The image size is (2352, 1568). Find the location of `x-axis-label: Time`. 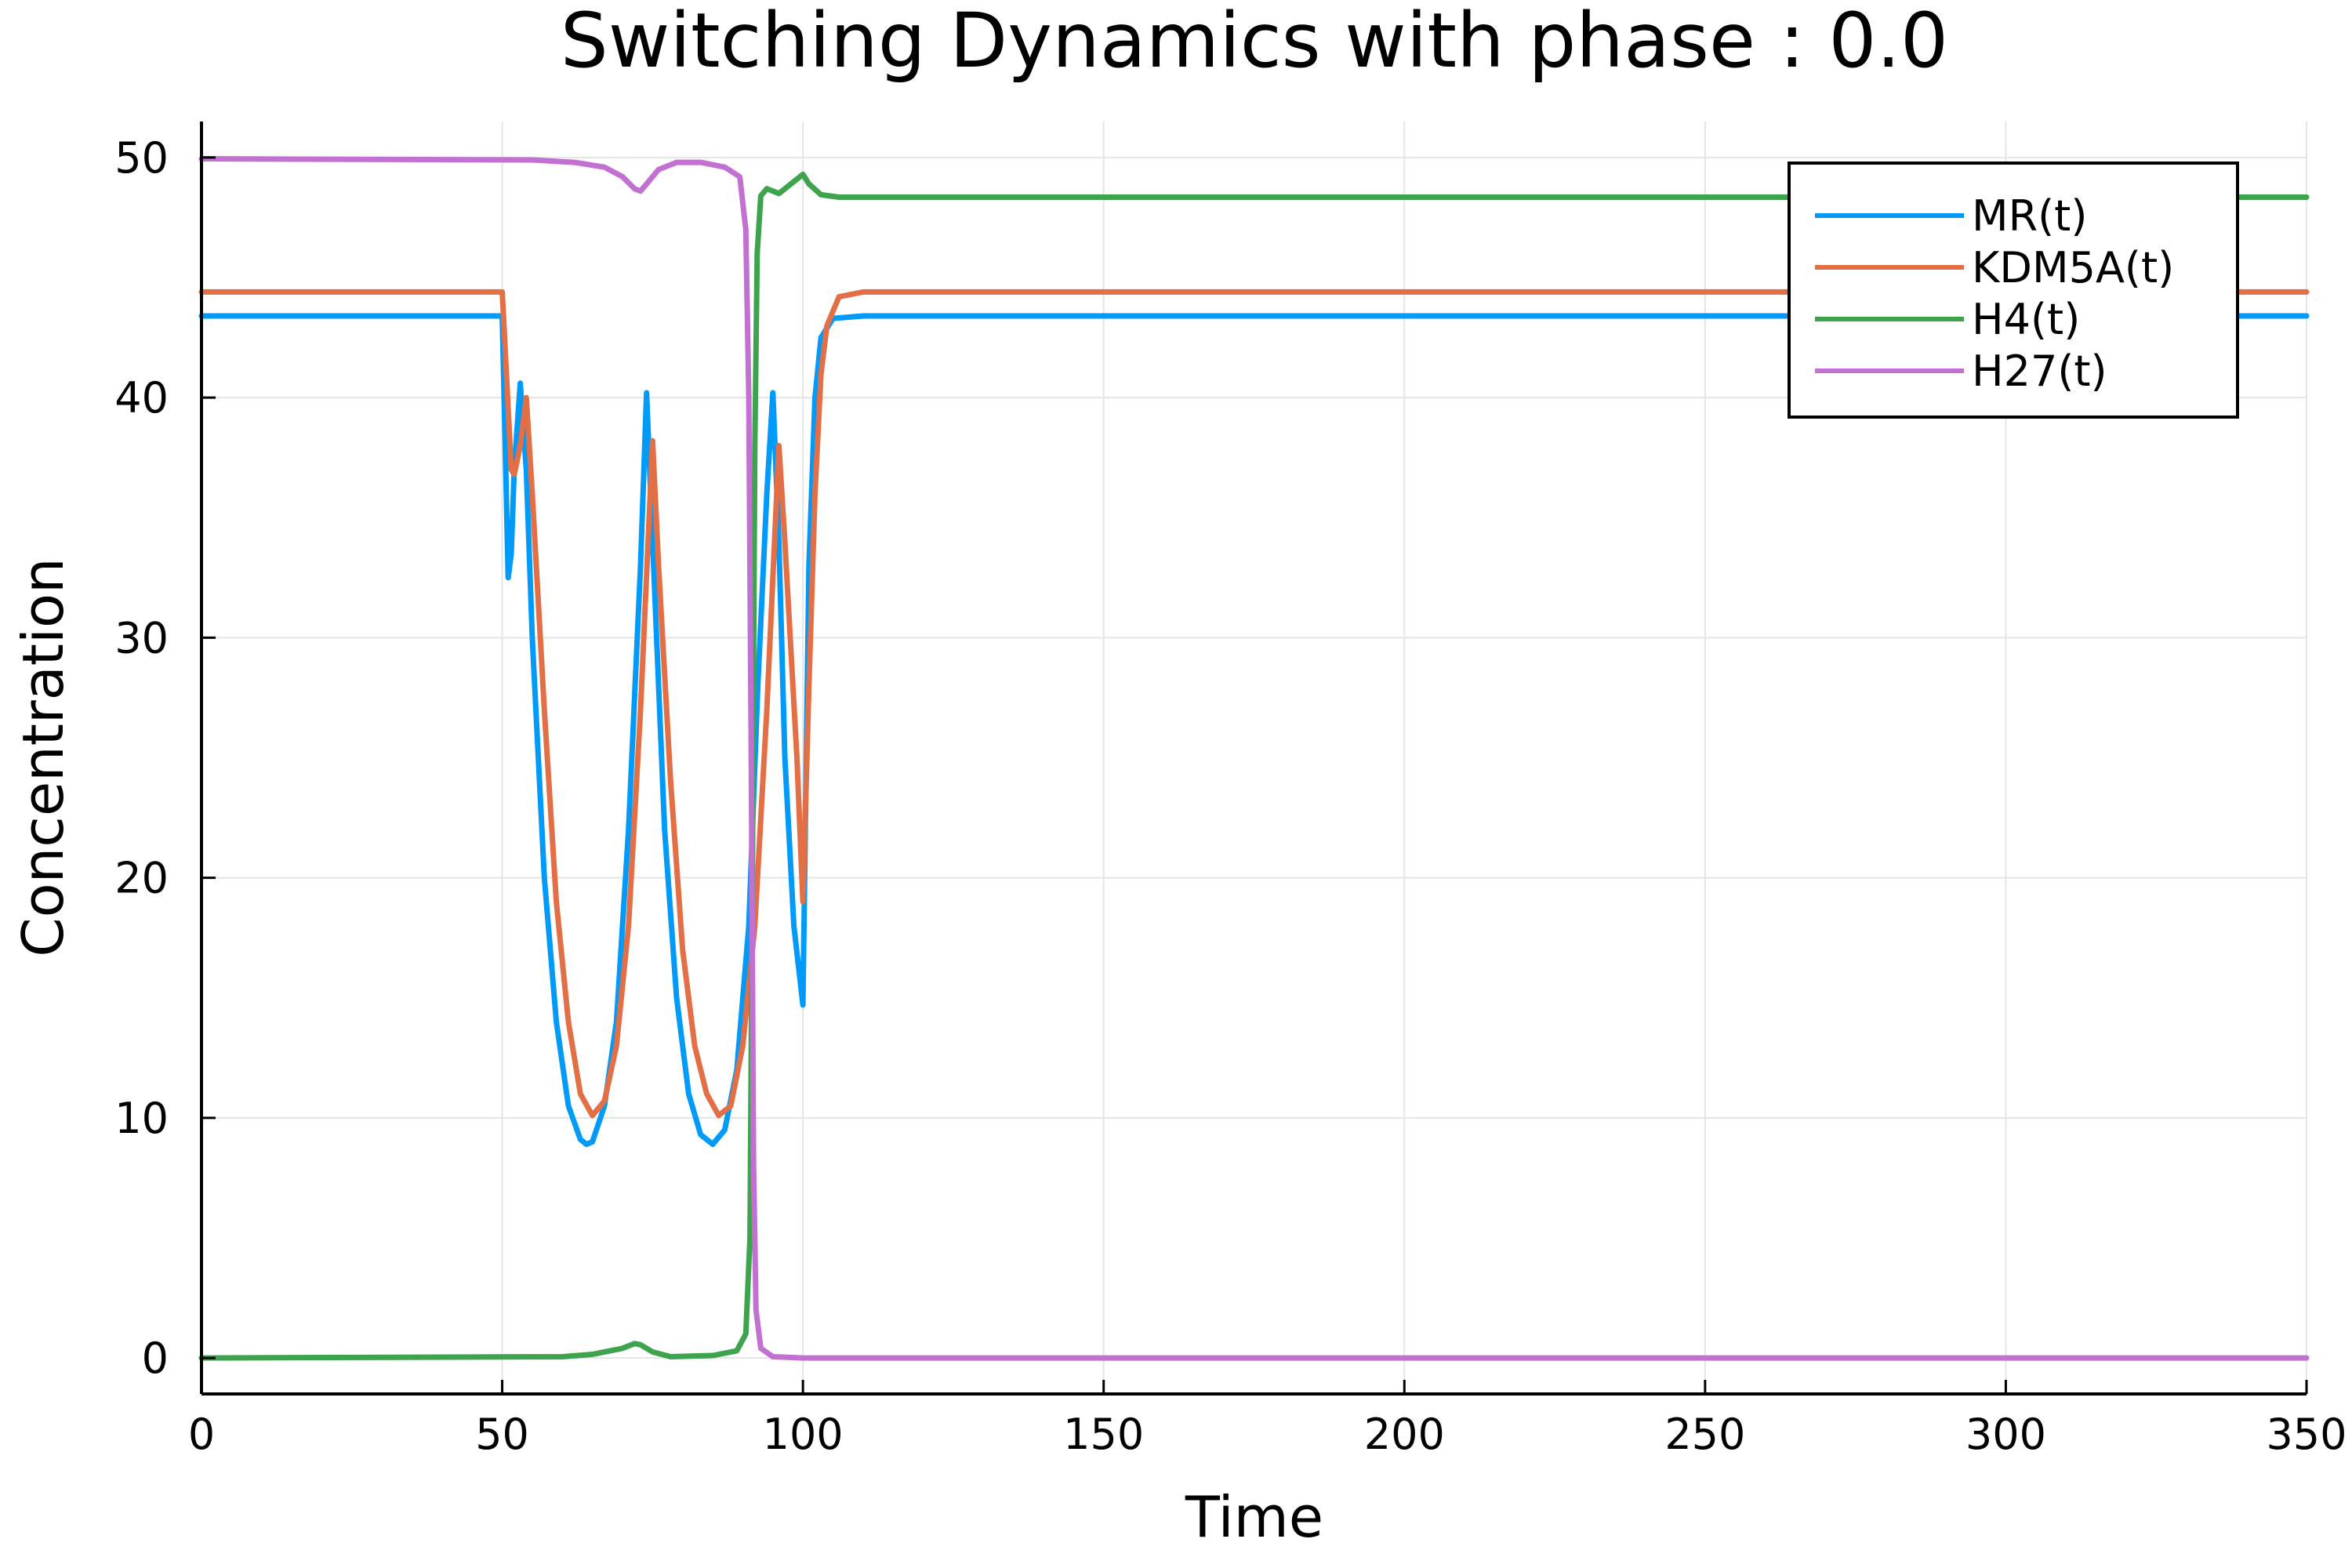

x-axis-label: Time is located at coordinates (1254, 1517).